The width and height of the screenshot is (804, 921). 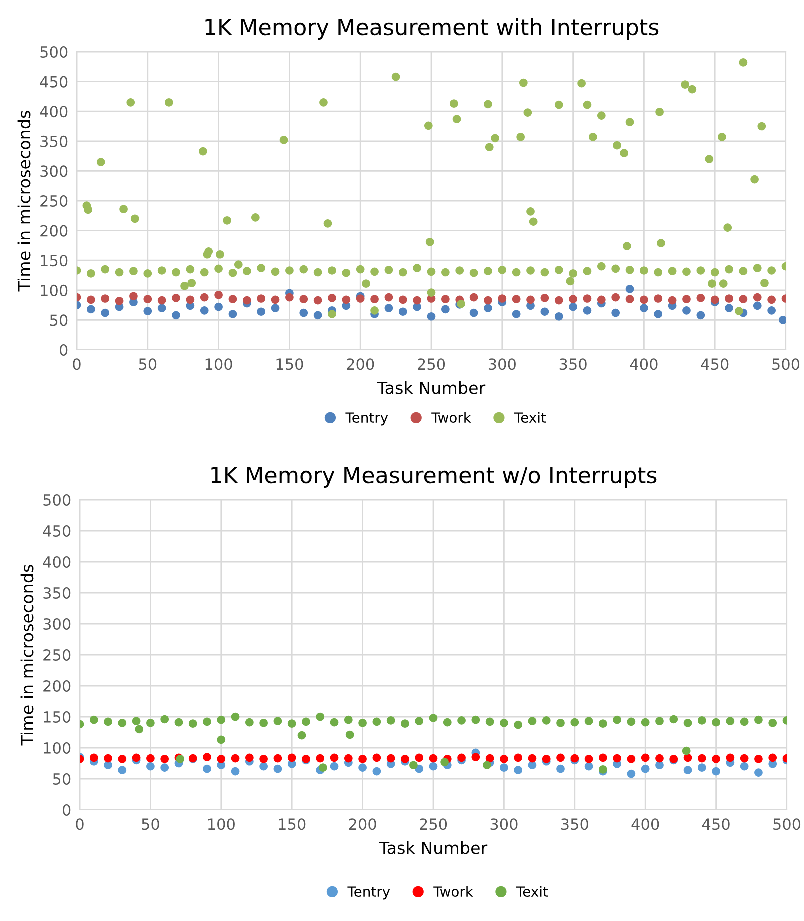 I want to click on y-tick-label: 200, so click(x=54, y=231).